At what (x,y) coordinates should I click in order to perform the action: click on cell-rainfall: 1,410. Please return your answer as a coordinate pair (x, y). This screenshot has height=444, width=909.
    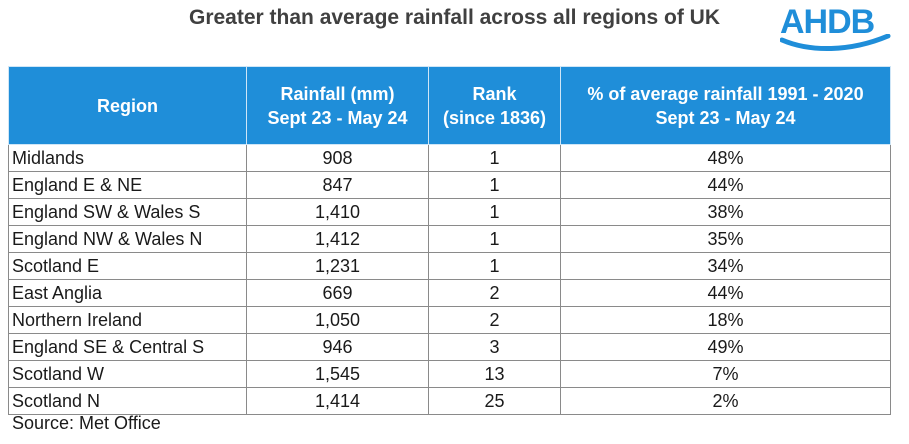
    Looking at the image, I should click on (337, 212).